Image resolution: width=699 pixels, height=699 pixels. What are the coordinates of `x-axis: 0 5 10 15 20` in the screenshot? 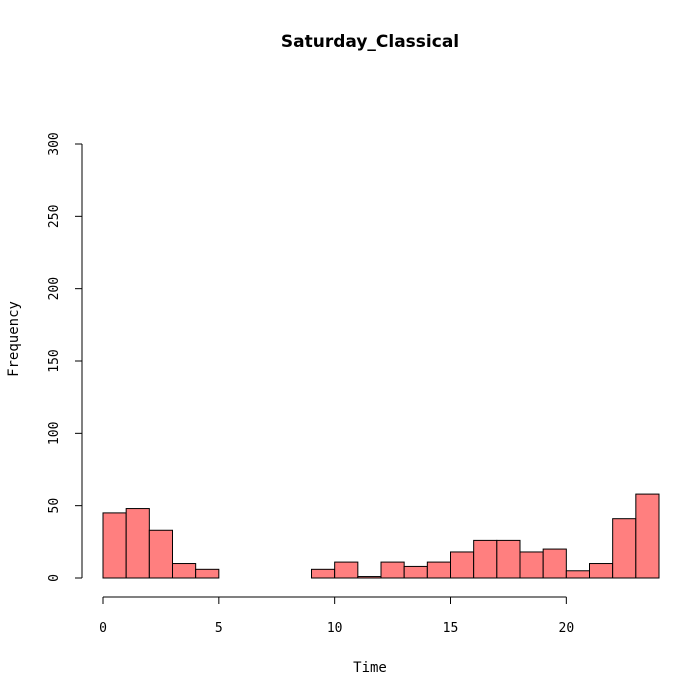 It's located at (337, 616).